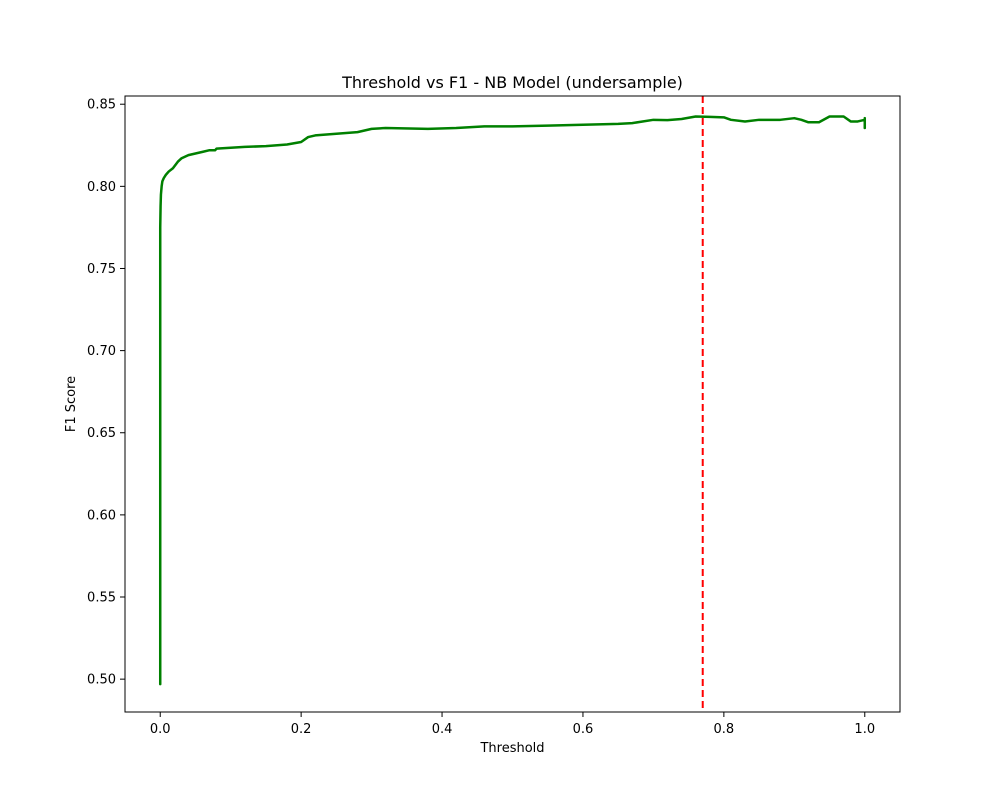 This screenshot has height=804, width=1000. Describe the element at coordinates (724, 729) in the screenshot. I see `x-tick-label: 0.8` at that location.